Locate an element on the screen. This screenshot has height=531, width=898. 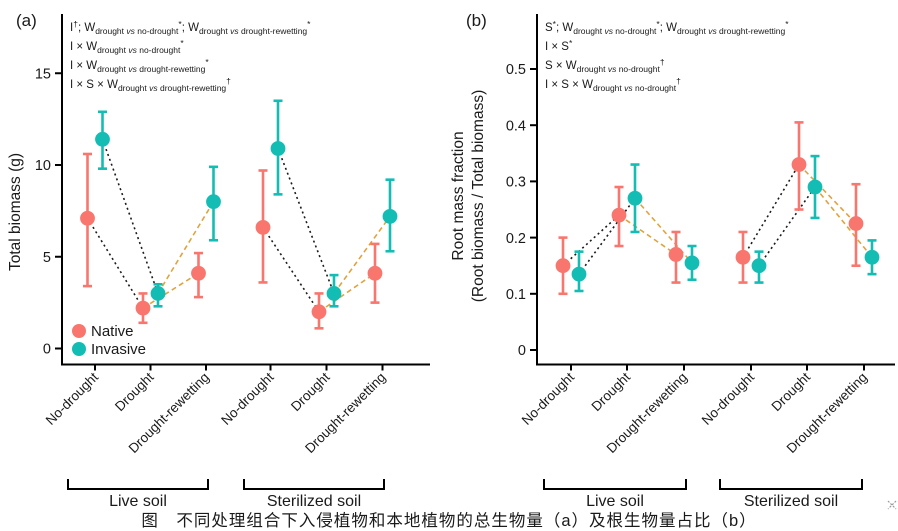
legend-swatch-native is located at coordinates (79, 331).